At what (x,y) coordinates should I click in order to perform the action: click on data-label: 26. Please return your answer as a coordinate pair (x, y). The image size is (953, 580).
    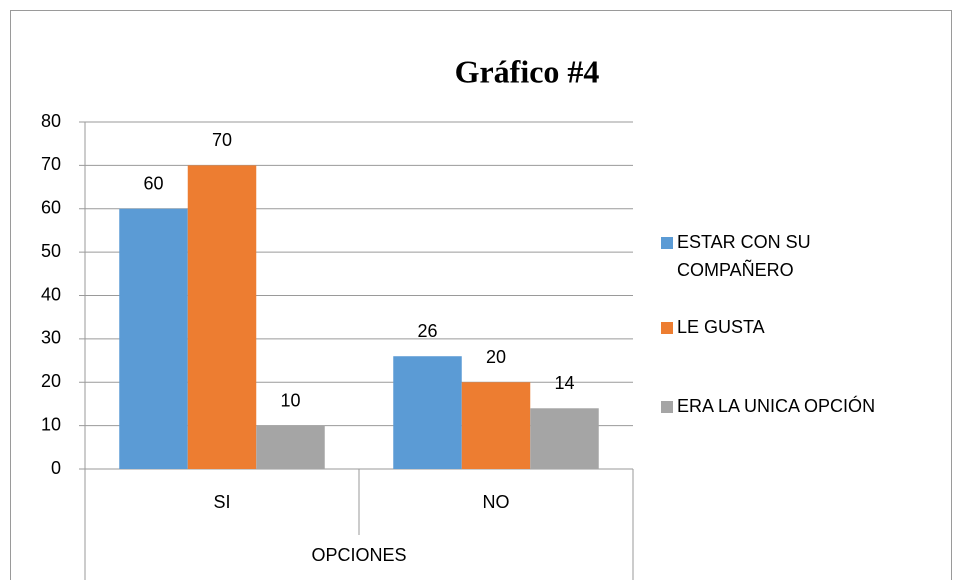
    Looking at the image, I should click on (427, 331).